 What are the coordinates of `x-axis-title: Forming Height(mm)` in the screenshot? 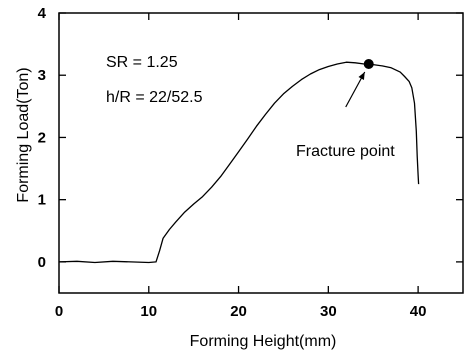 It's located at (263, 341).